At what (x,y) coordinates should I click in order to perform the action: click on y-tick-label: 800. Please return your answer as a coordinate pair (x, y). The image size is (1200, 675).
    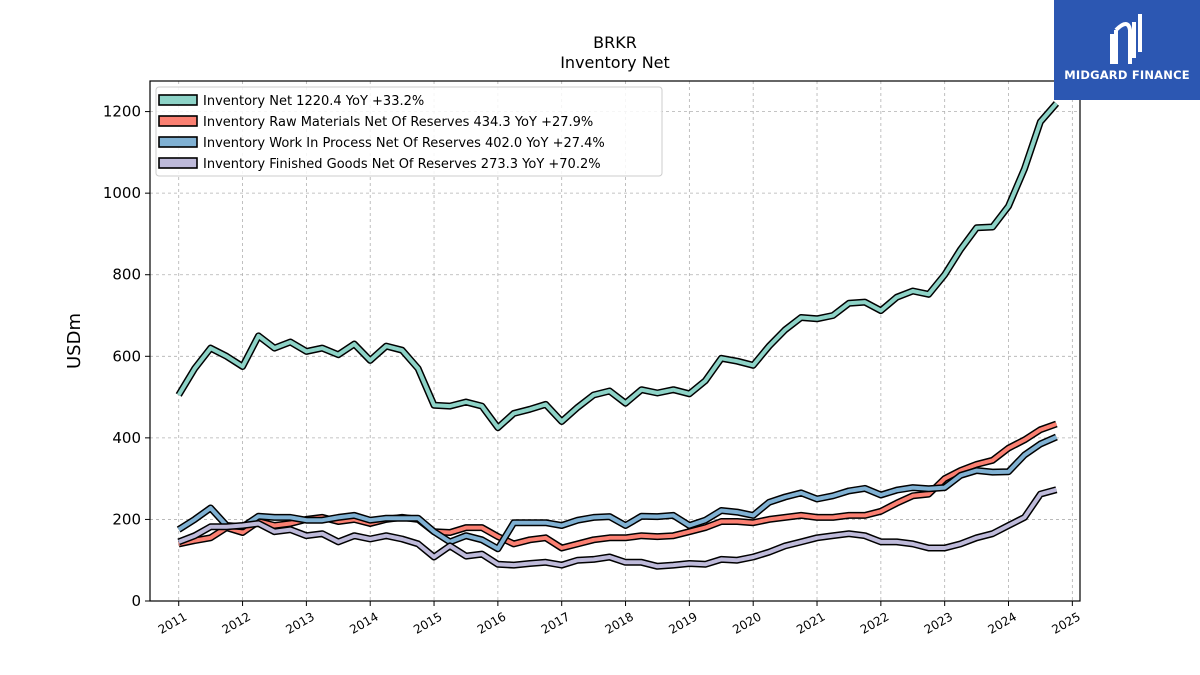
    Looking at the image, I should click on (126, 275).